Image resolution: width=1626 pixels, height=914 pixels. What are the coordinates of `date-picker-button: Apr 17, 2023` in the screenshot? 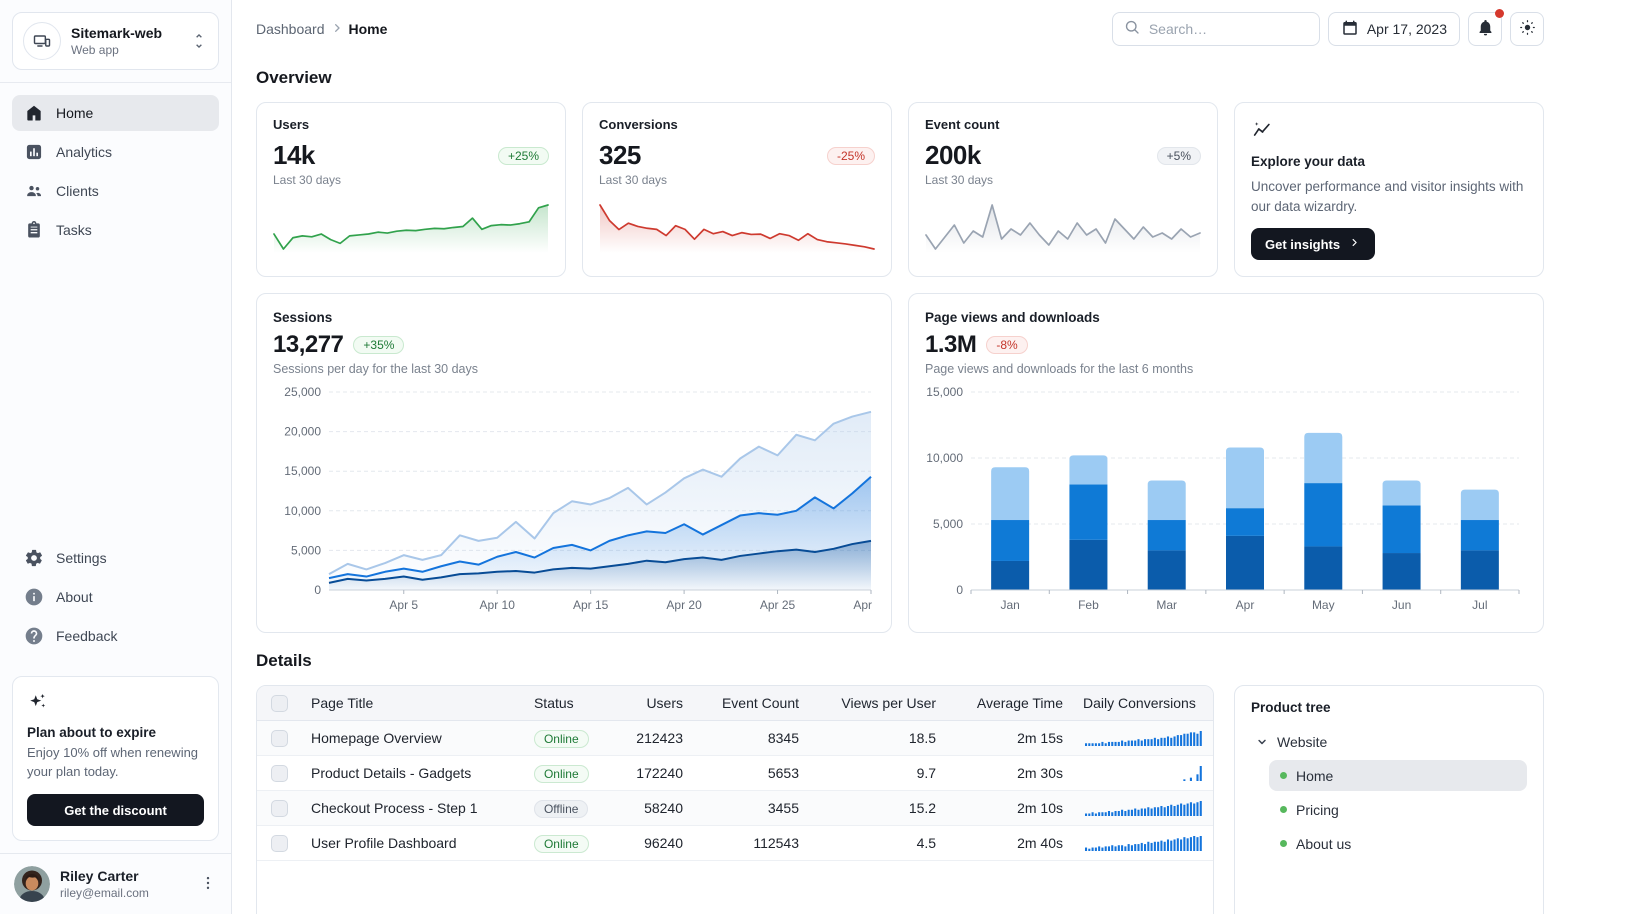 It's located at (1393, 29).